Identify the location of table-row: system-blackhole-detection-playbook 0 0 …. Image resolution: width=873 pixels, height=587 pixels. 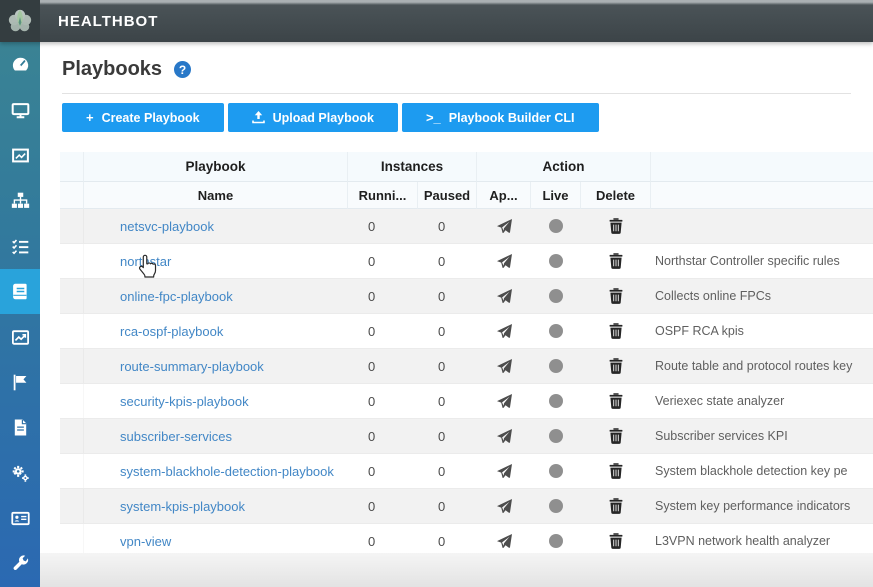
(466, 471).